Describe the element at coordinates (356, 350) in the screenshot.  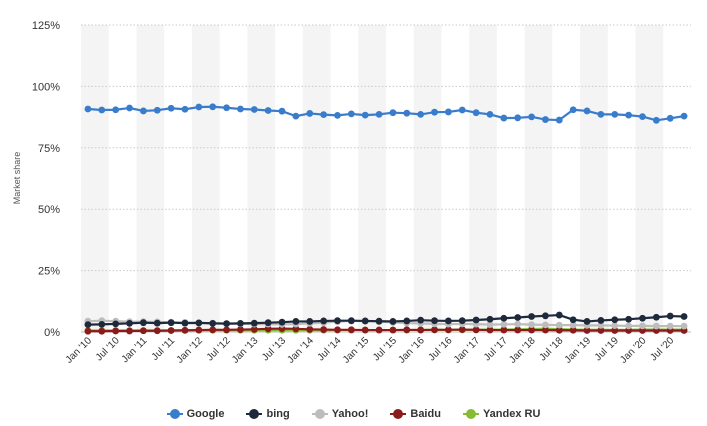
I see `x-tick-label: Jan '15` at that location.